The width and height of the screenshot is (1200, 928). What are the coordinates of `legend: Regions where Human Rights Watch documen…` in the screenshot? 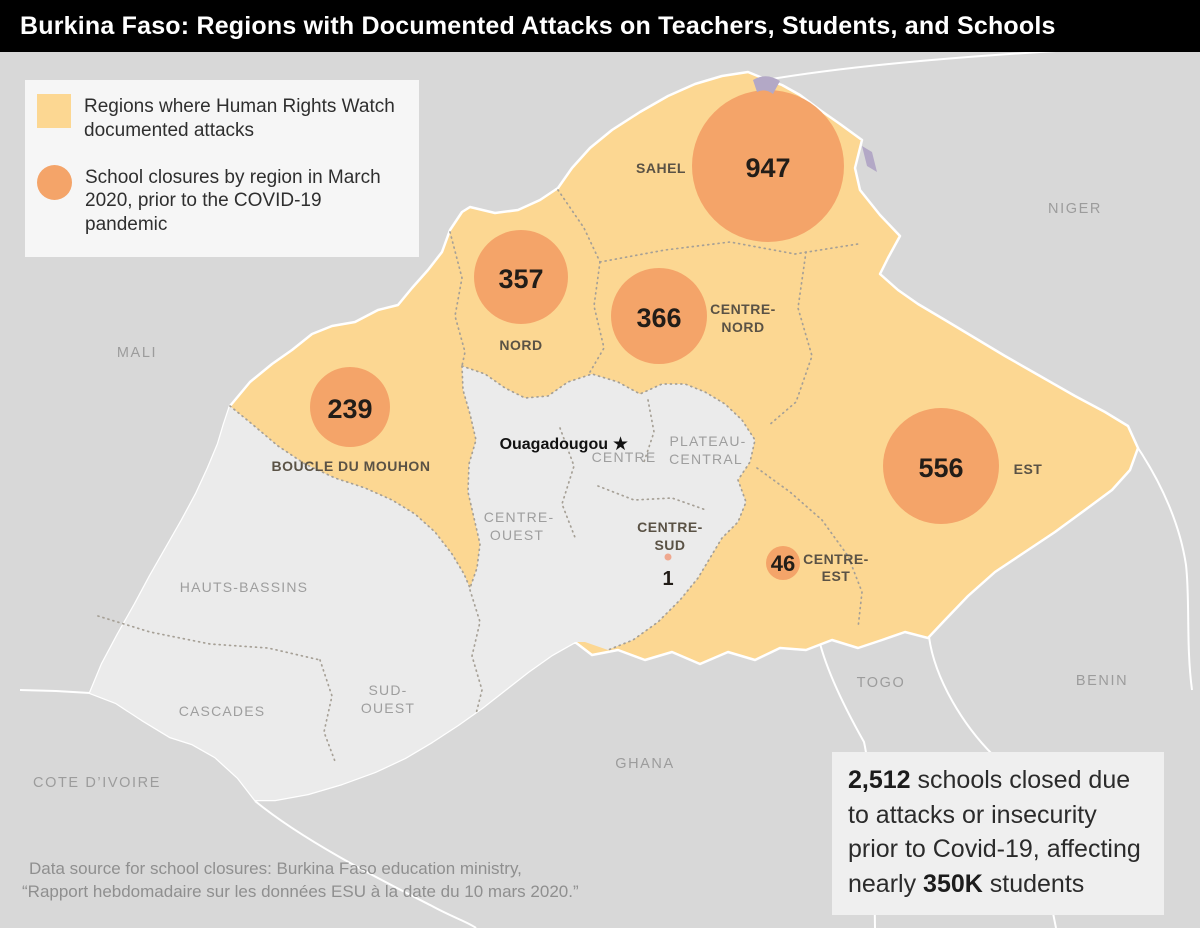 It's located at (222, 168).